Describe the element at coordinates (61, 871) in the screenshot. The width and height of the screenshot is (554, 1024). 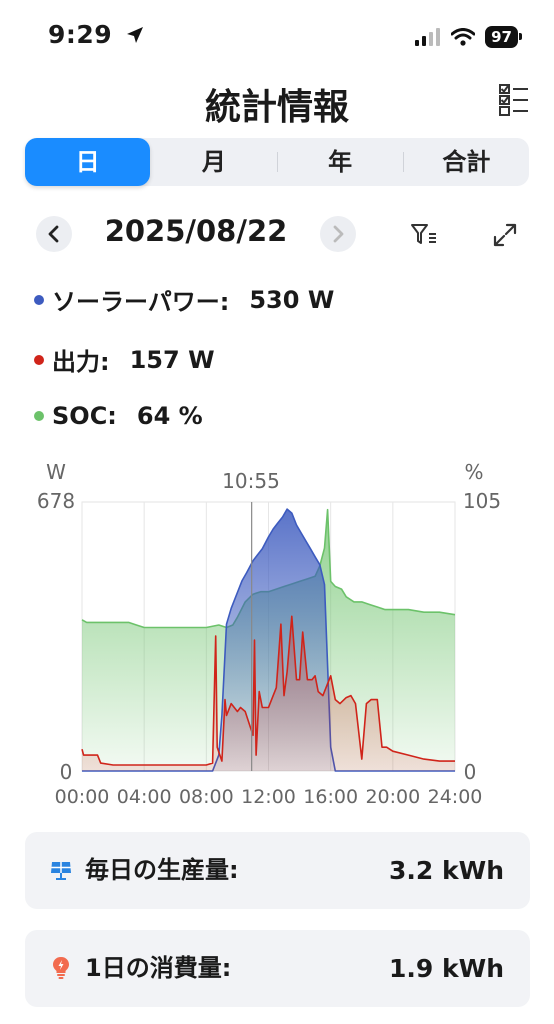
I see `solar-panel-icon` at that location.